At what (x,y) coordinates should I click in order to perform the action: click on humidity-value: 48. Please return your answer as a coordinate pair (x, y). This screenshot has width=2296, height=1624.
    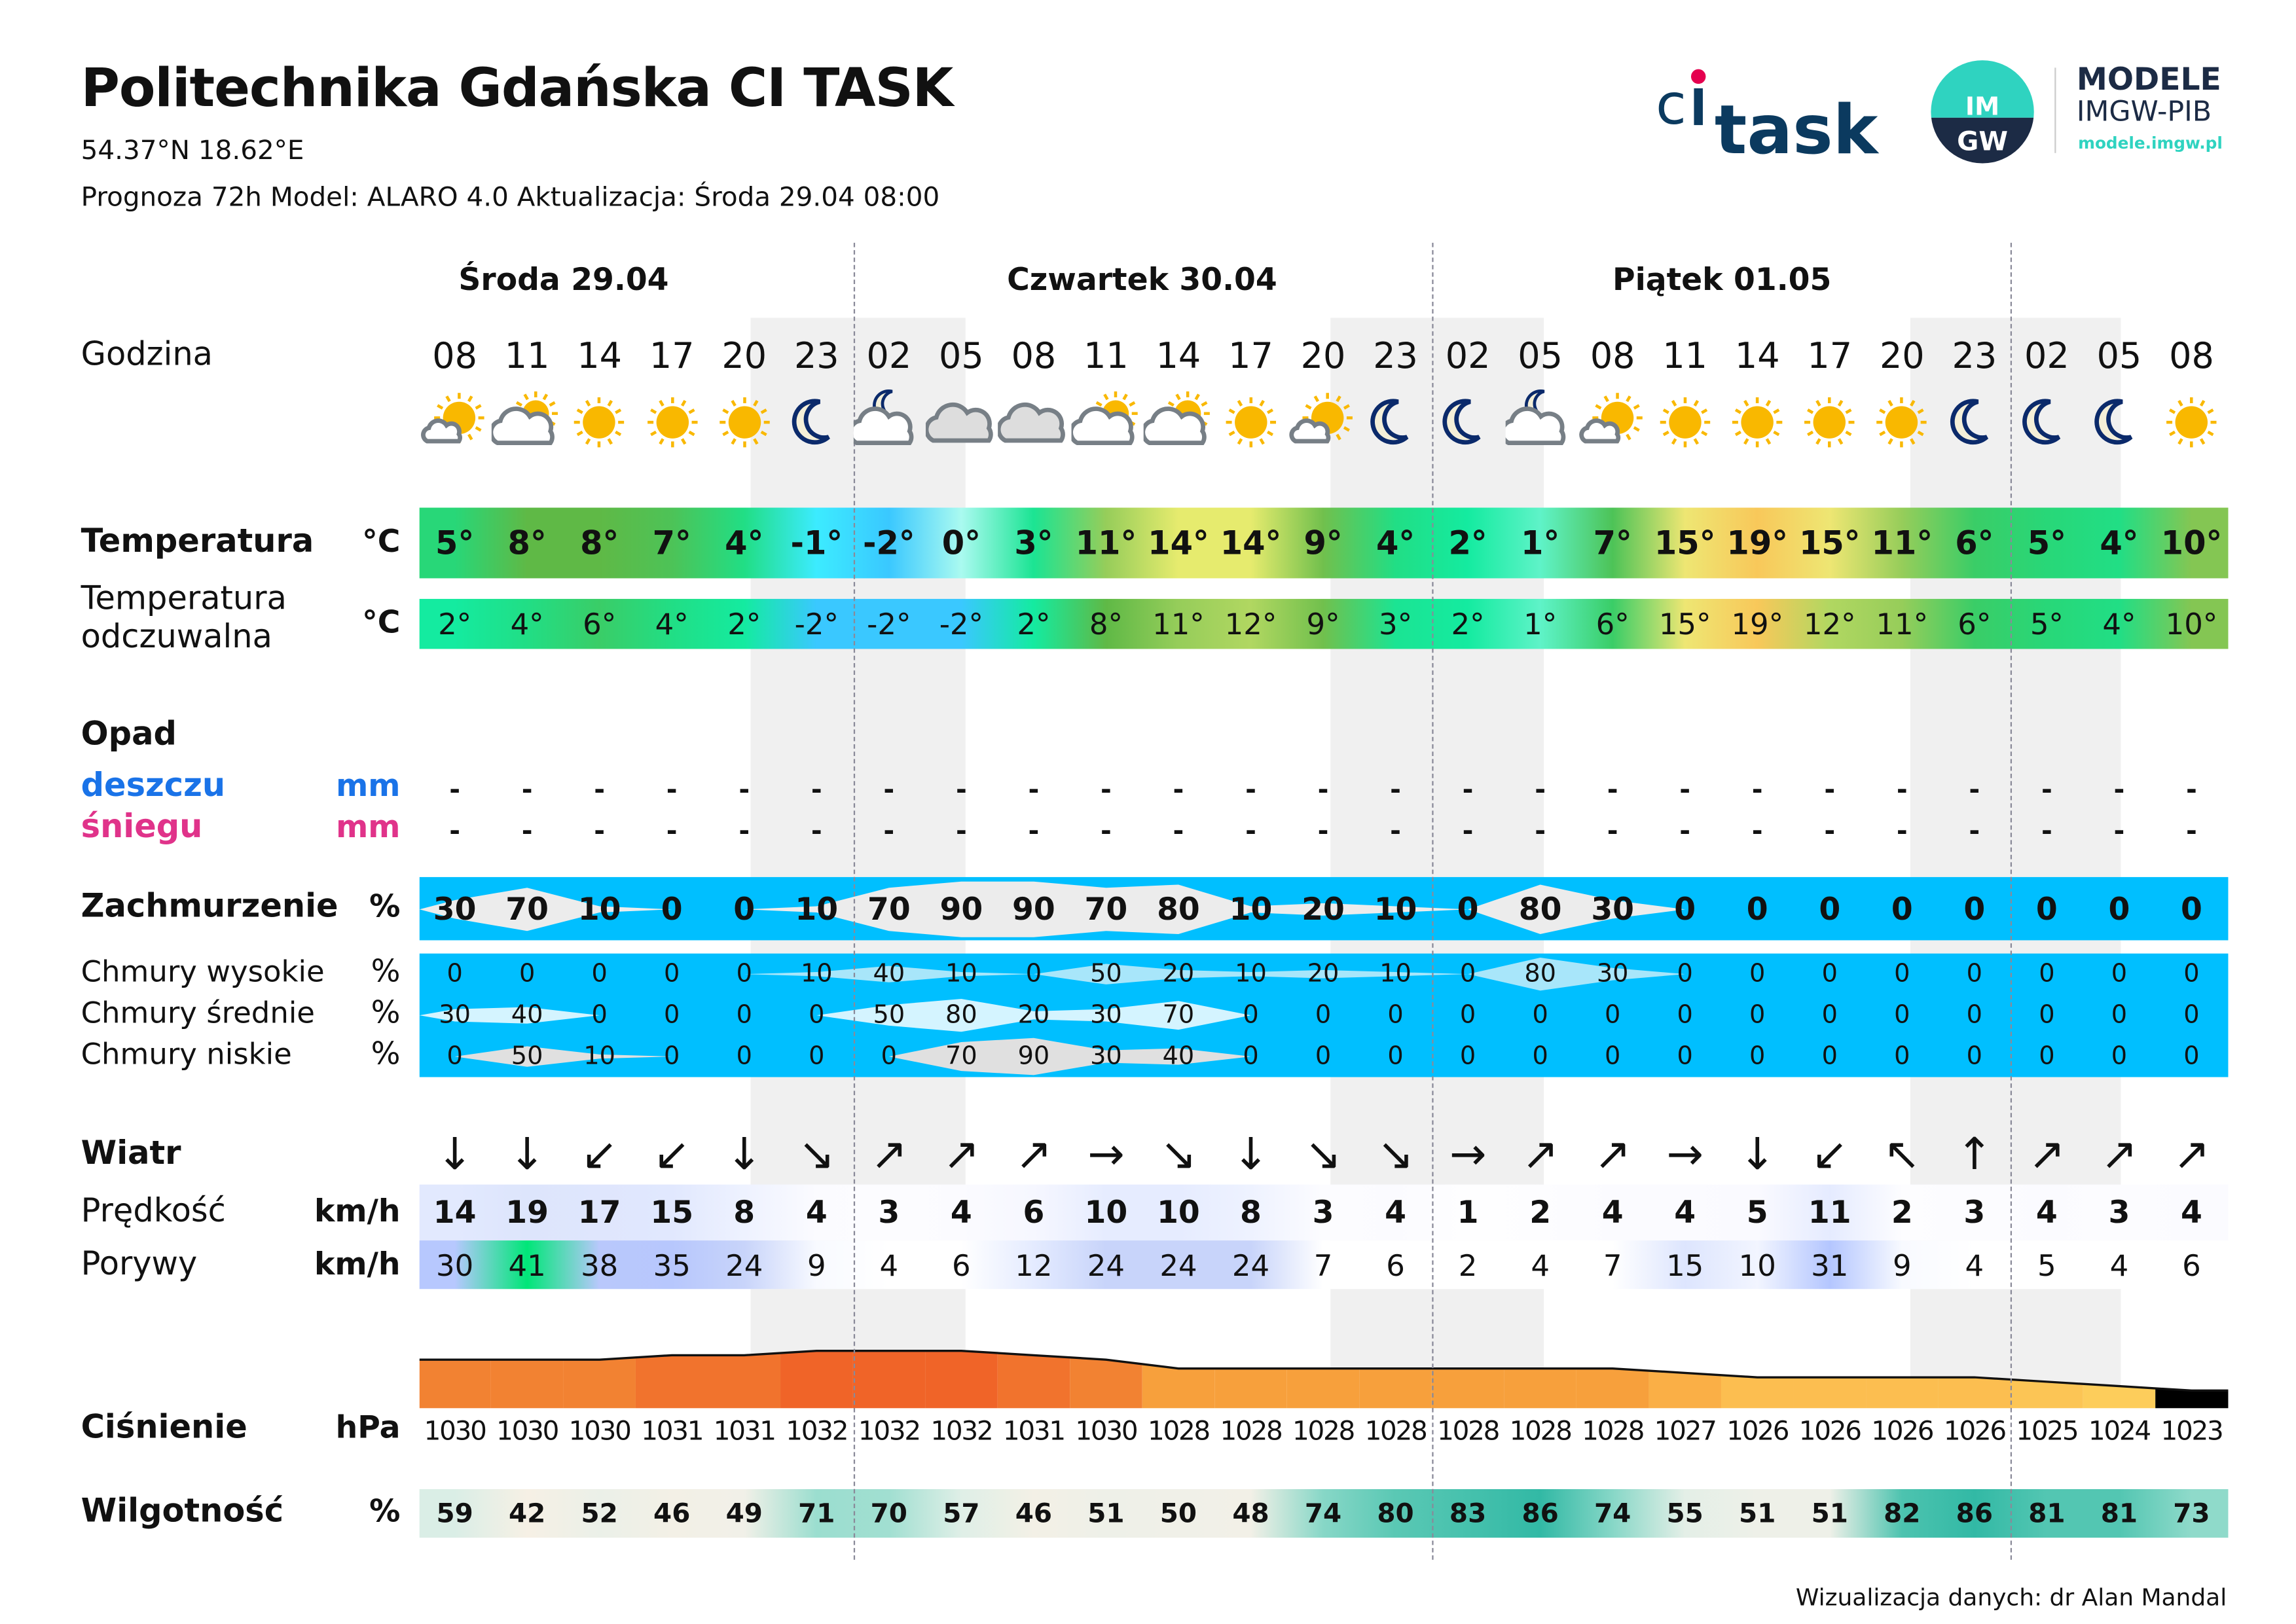
    Looking at the image, I should click on (1250, 1514).